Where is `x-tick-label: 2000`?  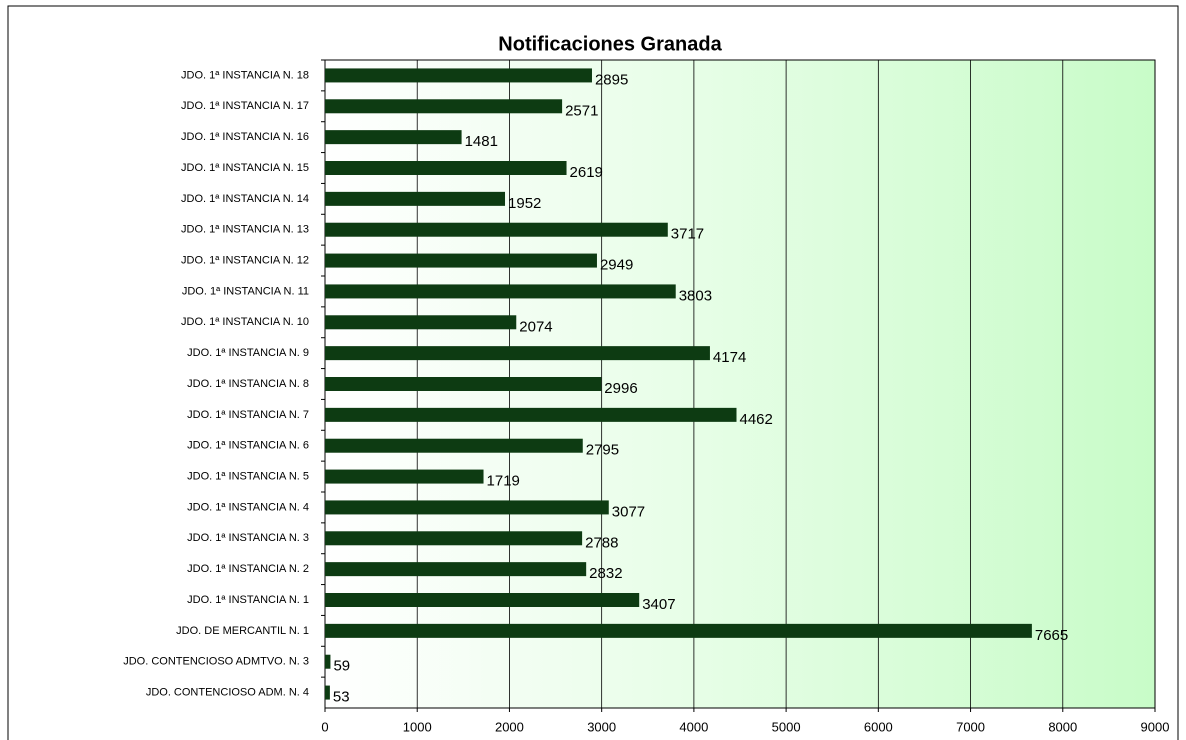
x-tick-label: 2000 is located at coordinates (509, 726).